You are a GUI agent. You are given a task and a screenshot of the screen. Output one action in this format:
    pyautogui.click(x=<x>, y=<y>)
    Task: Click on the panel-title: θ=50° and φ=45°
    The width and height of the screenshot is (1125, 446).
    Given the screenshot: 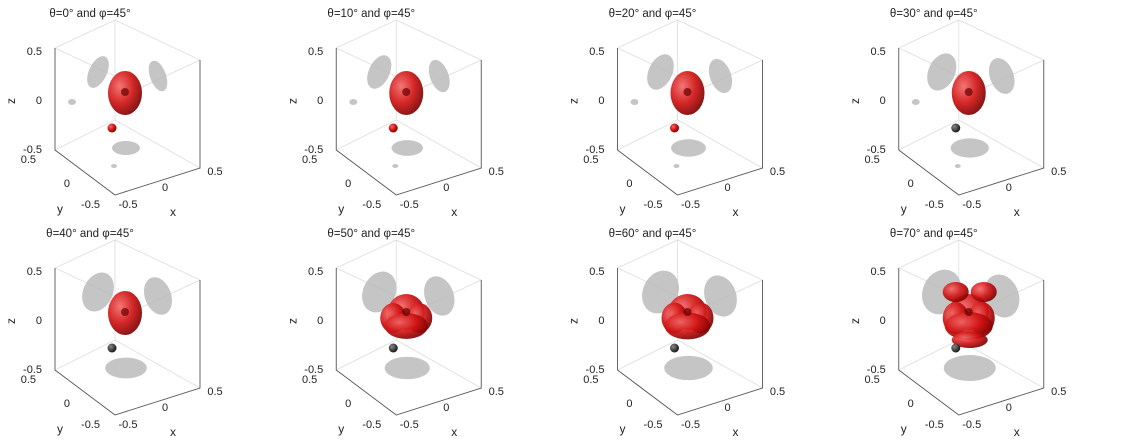 What is the action you would take?
    pyautogui.click(x=371, y=234)
    